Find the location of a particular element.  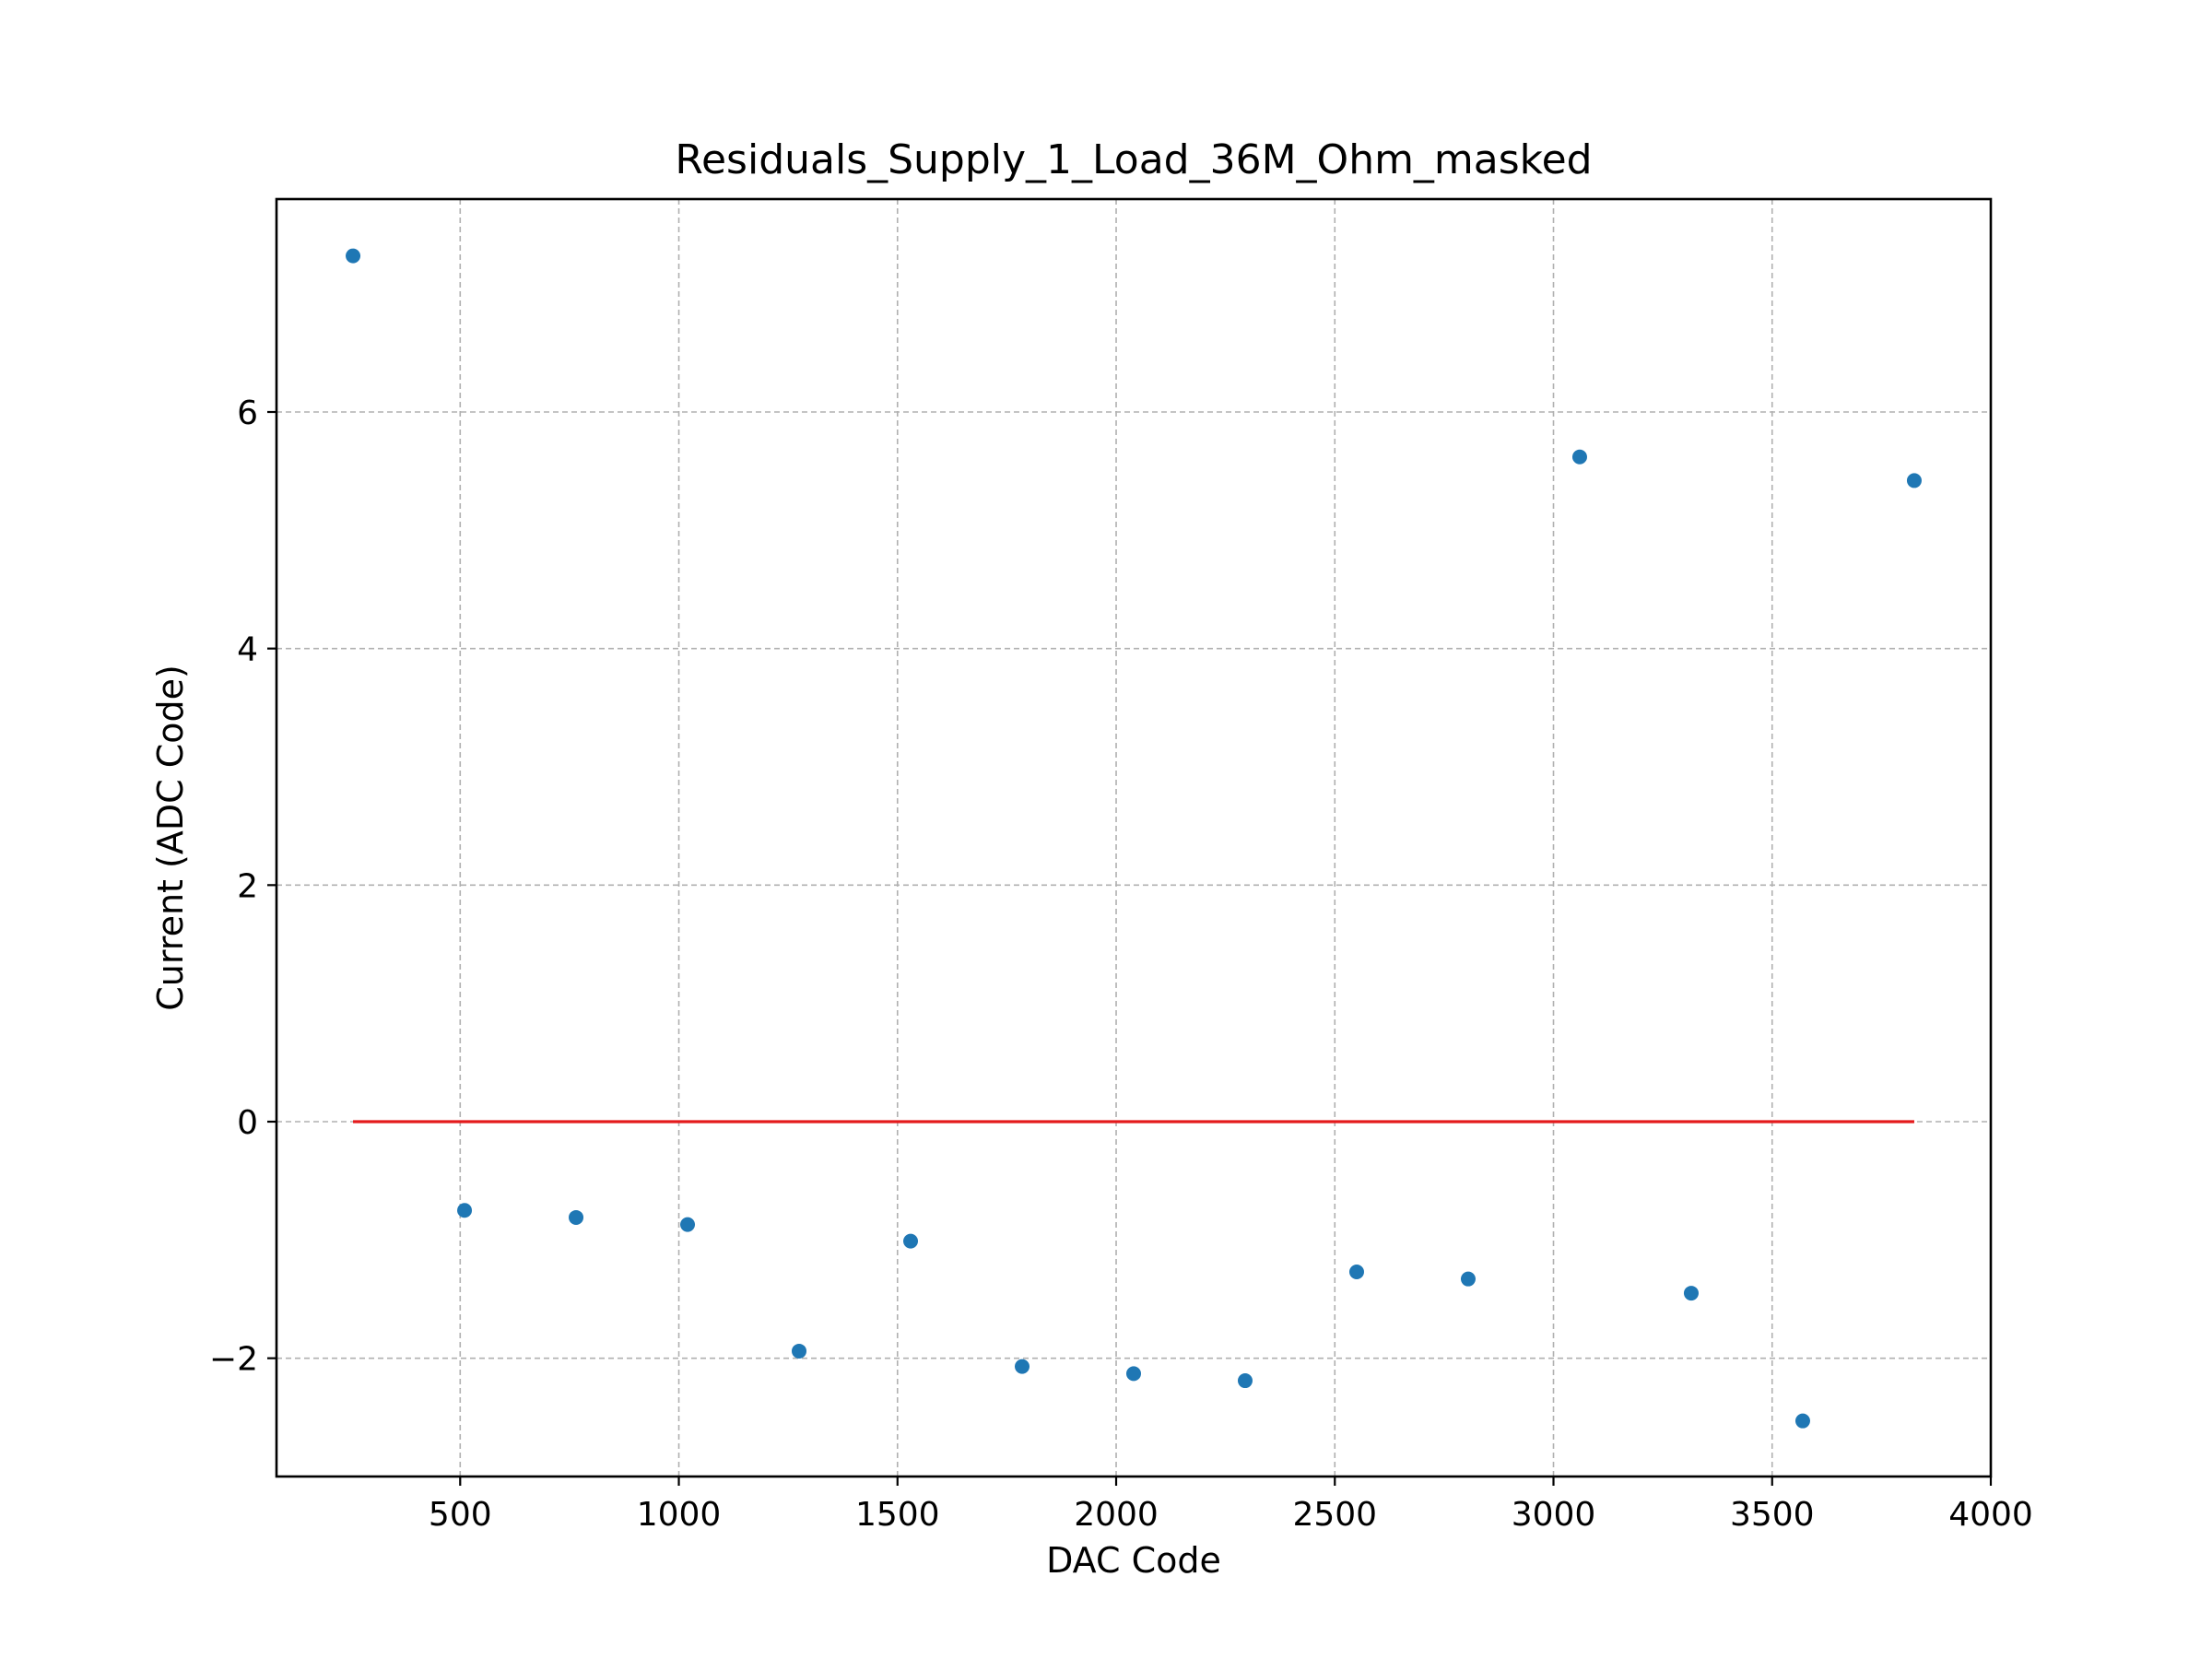

x-tick-label-500: 500 is located at coordinates (460, 1515).